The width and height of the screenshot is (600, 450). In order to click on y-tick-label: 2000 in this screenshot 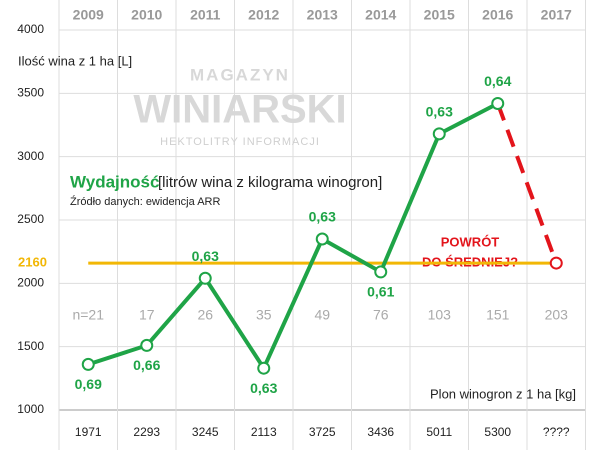, I will do `click(30, 283)`.